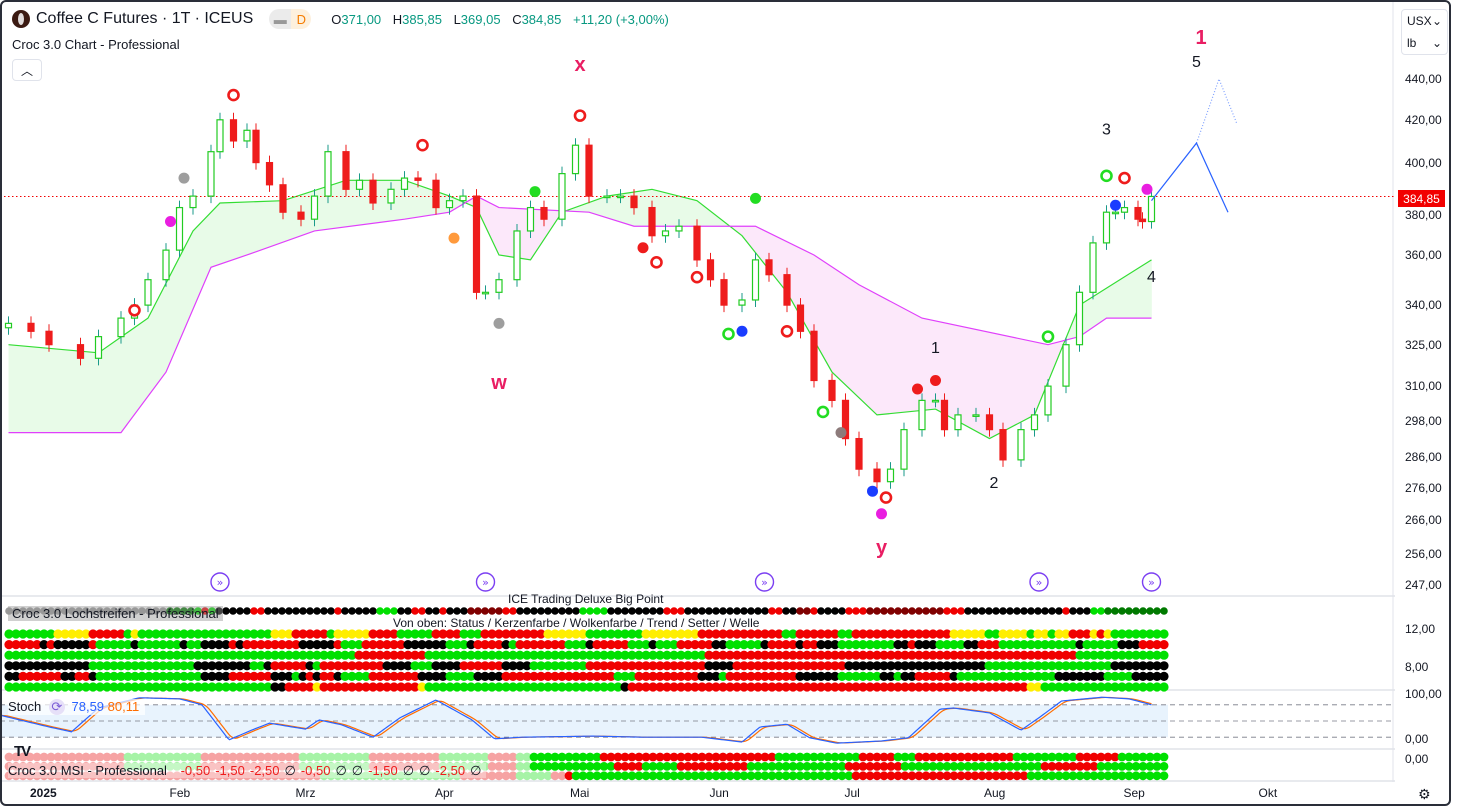 Image resolution: width=1457 pixels, height=810 pixels. What do you see at coordinates (230, 770) in the screenshot?
I see `msi-value: -1,50` at bounding box center [230, 770].